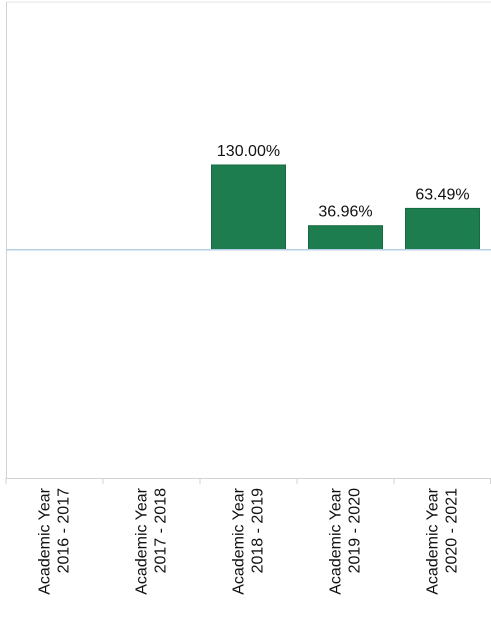  I want to click on x-tick-label-3-line-1: Academic Year, so click(239, 540).